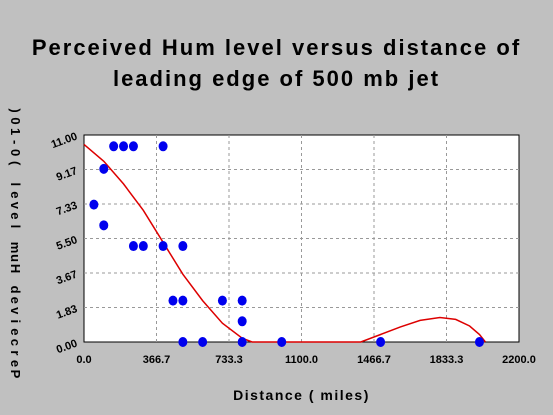 The height and width of the screenshot is (415, 553). I want to click on y-axis-label-char: m, so click(15, 248).